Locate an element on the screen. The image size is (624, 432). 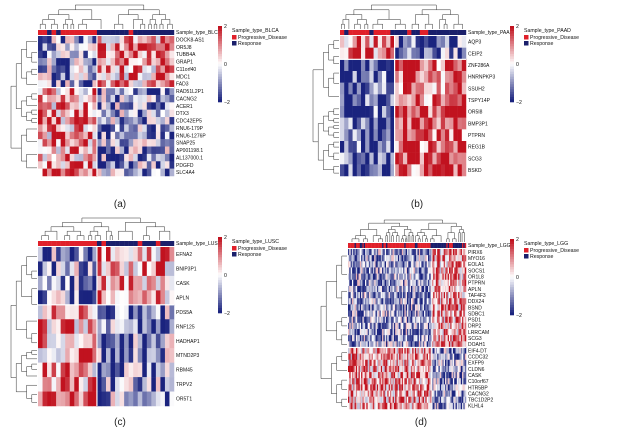
legend-item-label: Response is located at coordinates (249, 255).